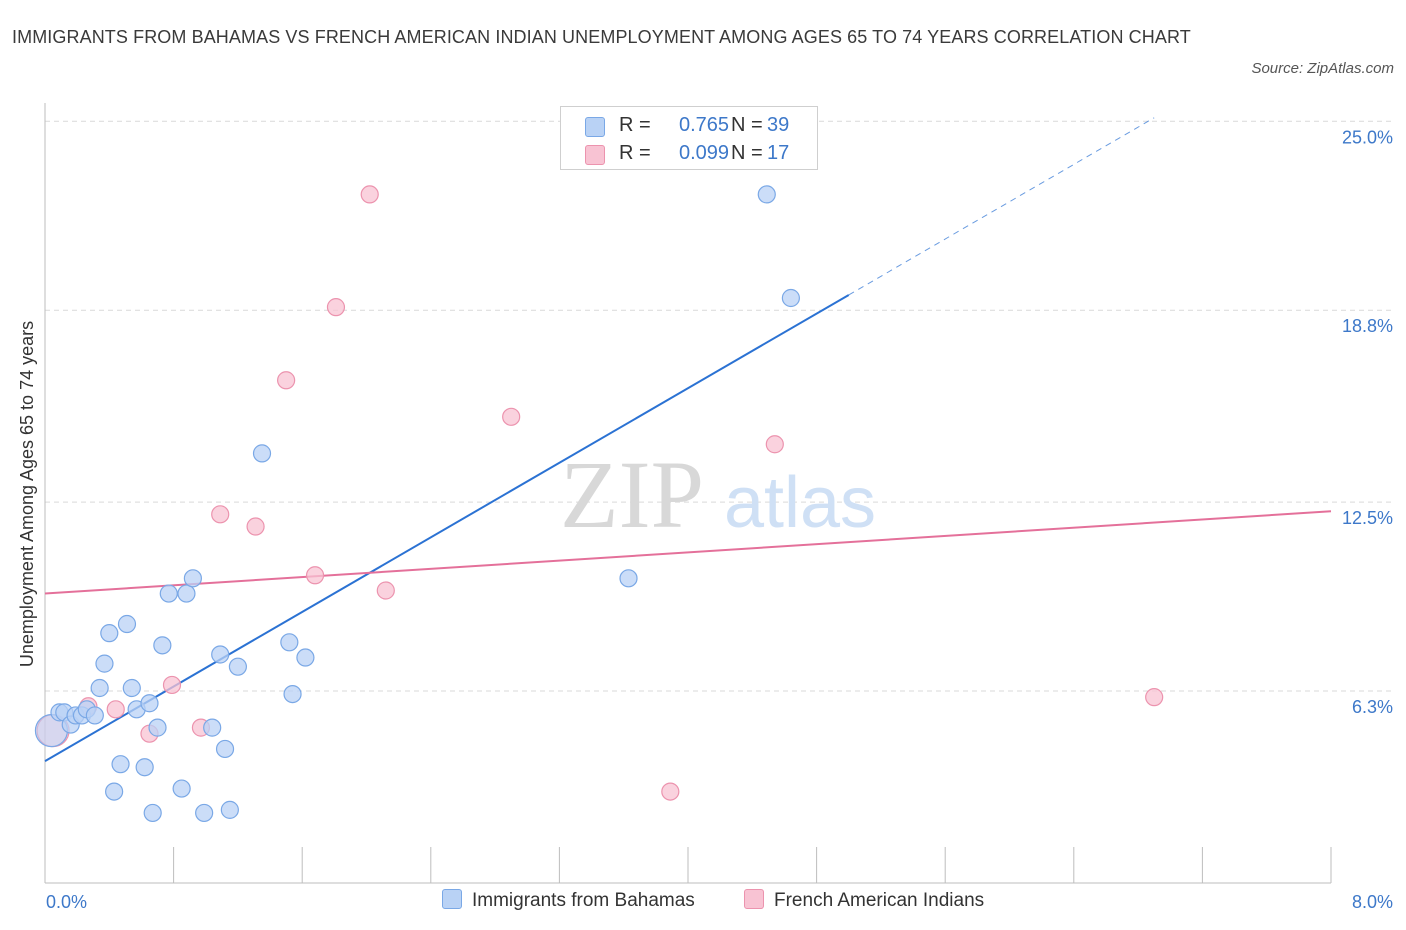 The height and width of the screenshot is (930, 1406). What do you see at coordinates (595, 127) in the screenshot?
I see `legend-swatch-blue` at bounding box center [595, 127].